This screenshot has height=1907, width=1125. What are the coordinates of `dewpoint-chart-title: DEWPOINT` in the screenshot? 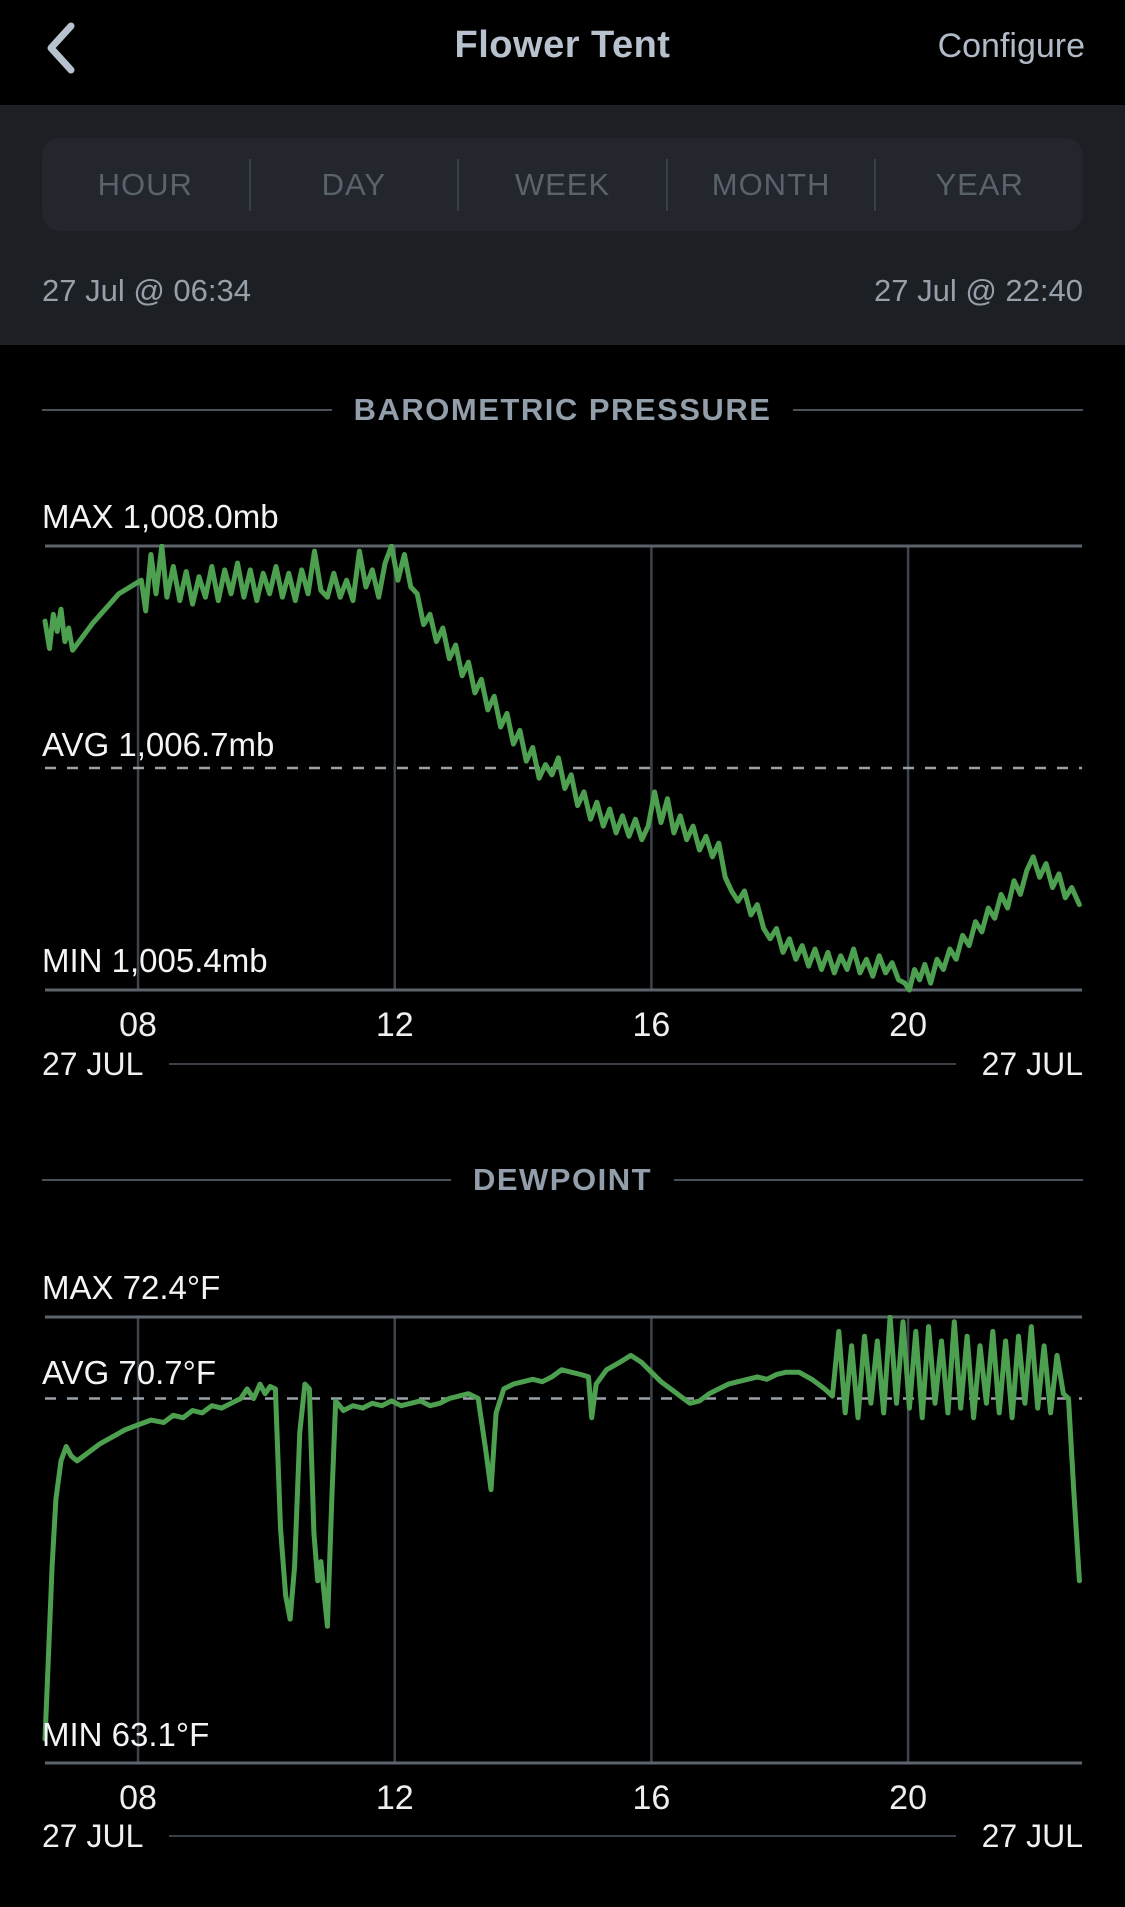 It's located at (562, 1179).